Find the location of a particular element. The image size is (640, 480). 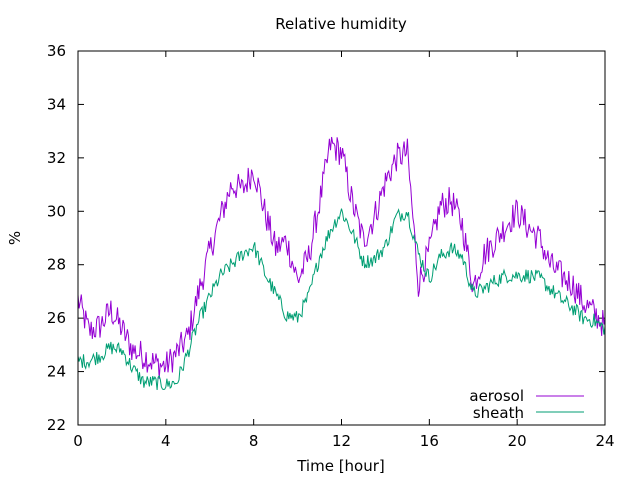

y-tick-label: 28 is located at coordinates (56, 265).